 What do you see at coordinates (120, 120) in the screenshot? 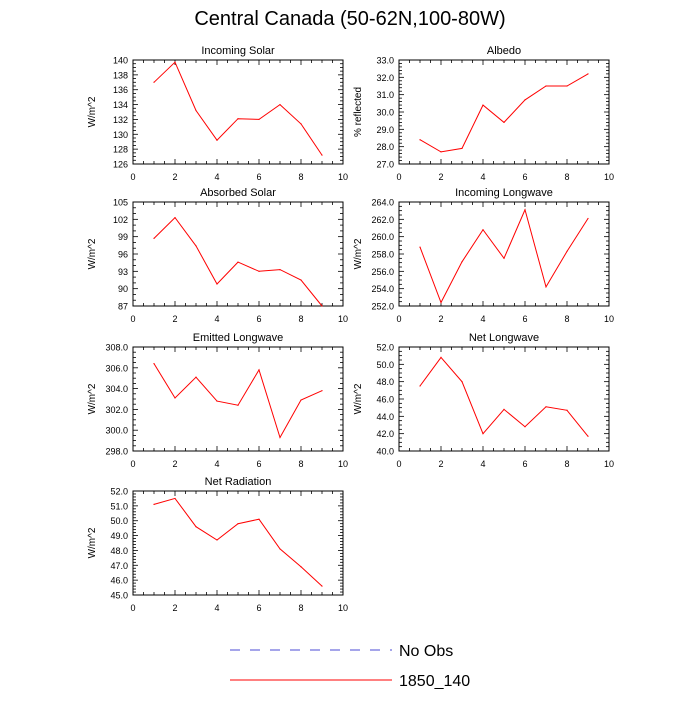
I see `y-tick-label: 132` at bounding box center [120, 120].